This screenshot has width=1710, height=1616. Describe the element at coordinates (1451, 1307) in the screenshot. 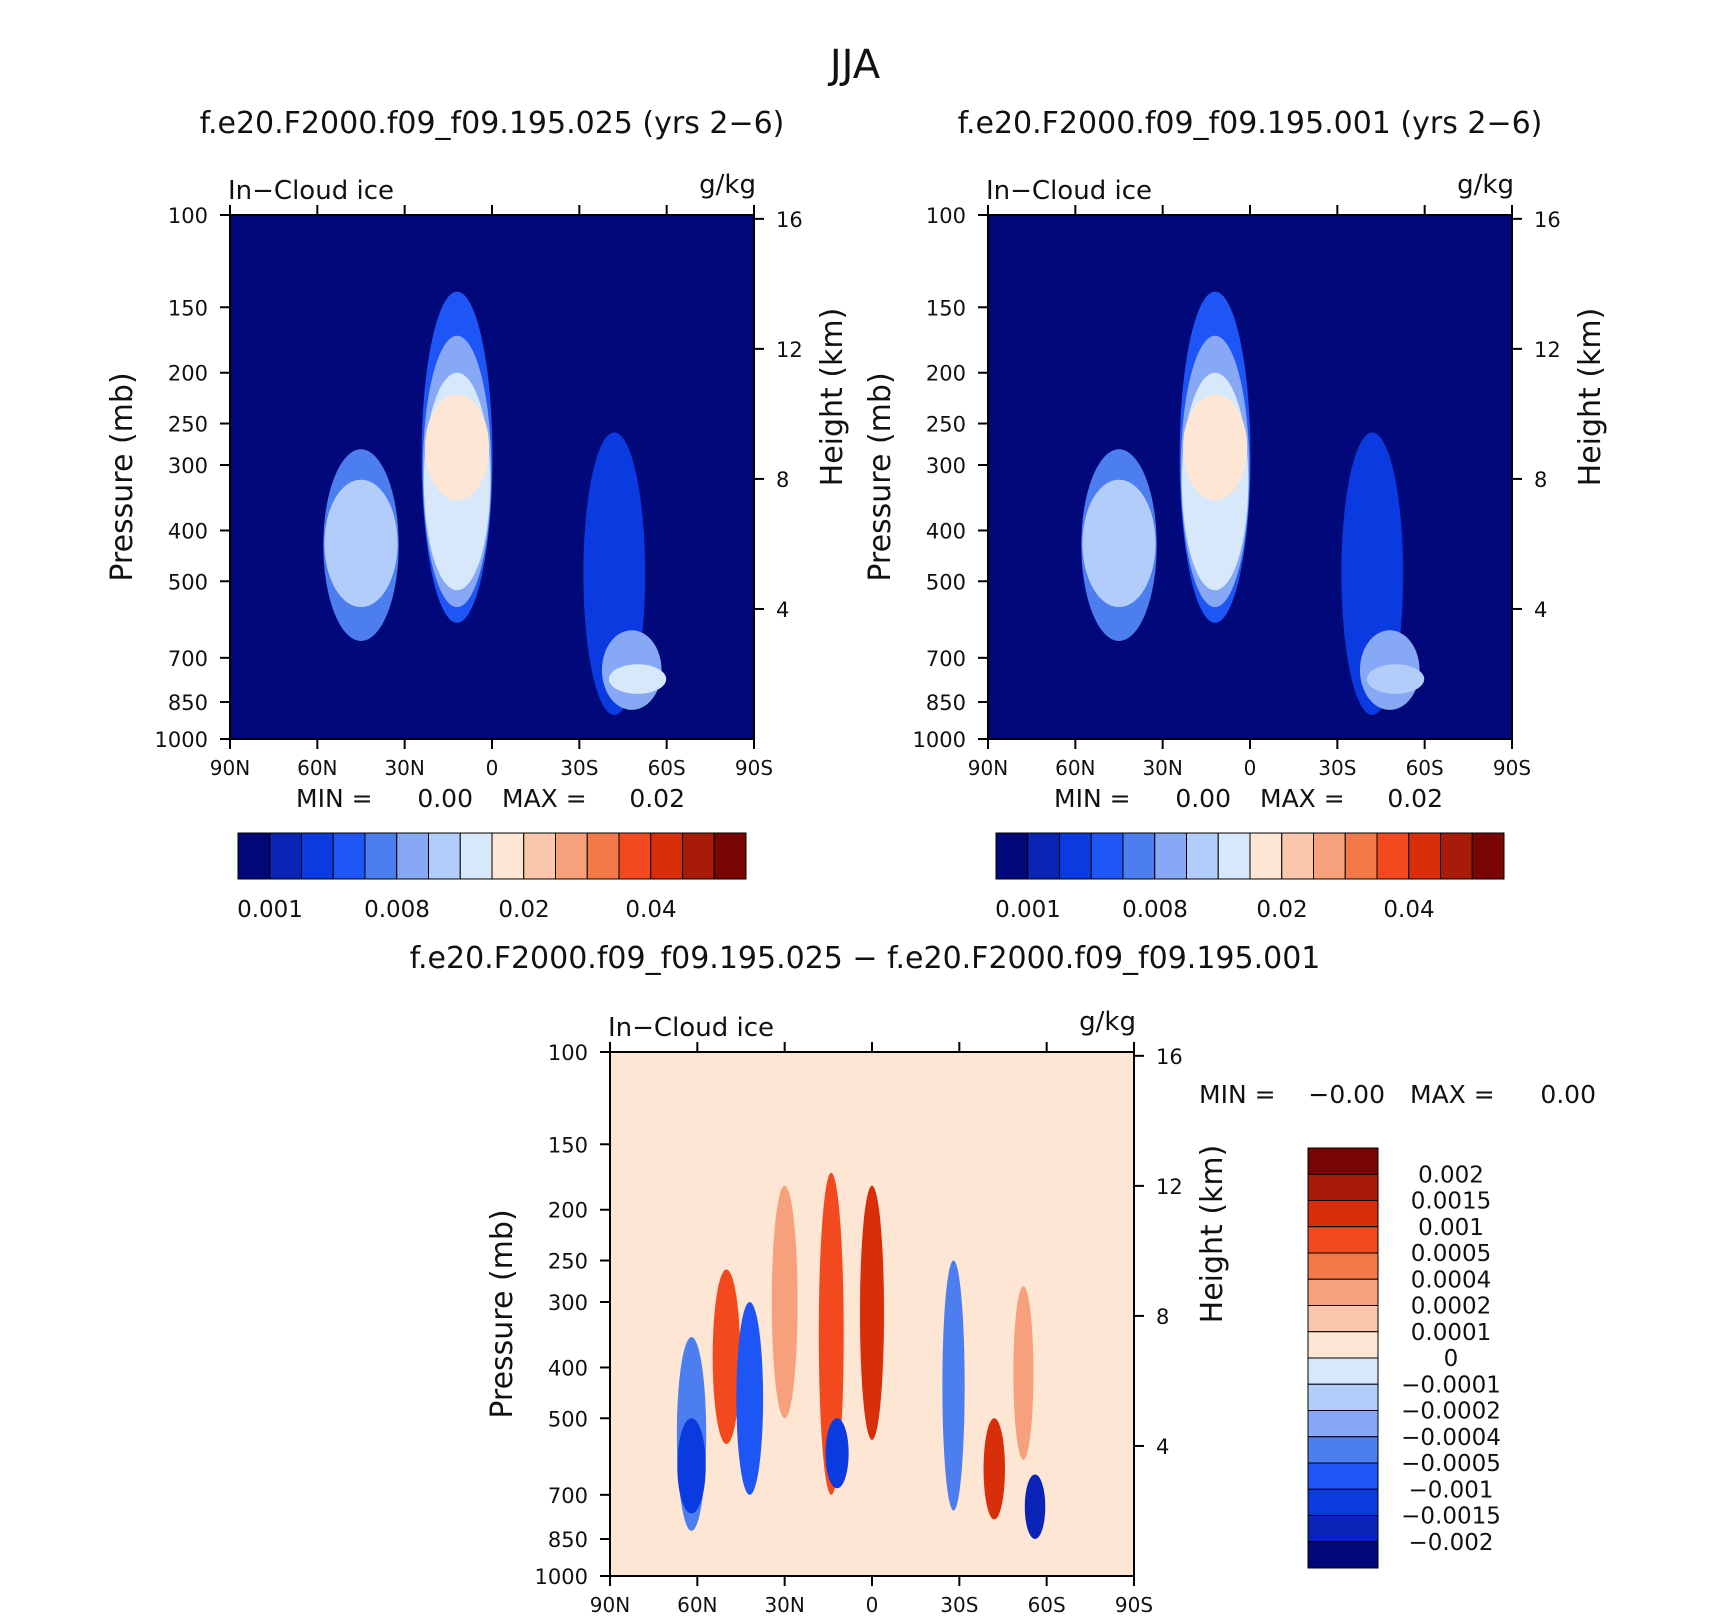

I see `colorbar-label: 0.0002` at that location.